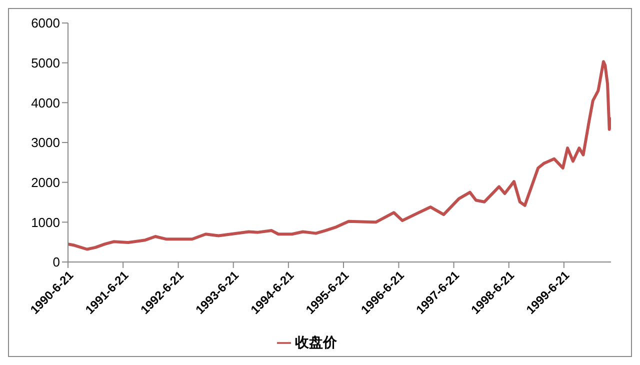 The width and height of the screenshot is (640, 365). What do you see at coordinates (45, 102) in the screenshot?
I see `y-tick-label: 4000` at bounding box center [45, 102].